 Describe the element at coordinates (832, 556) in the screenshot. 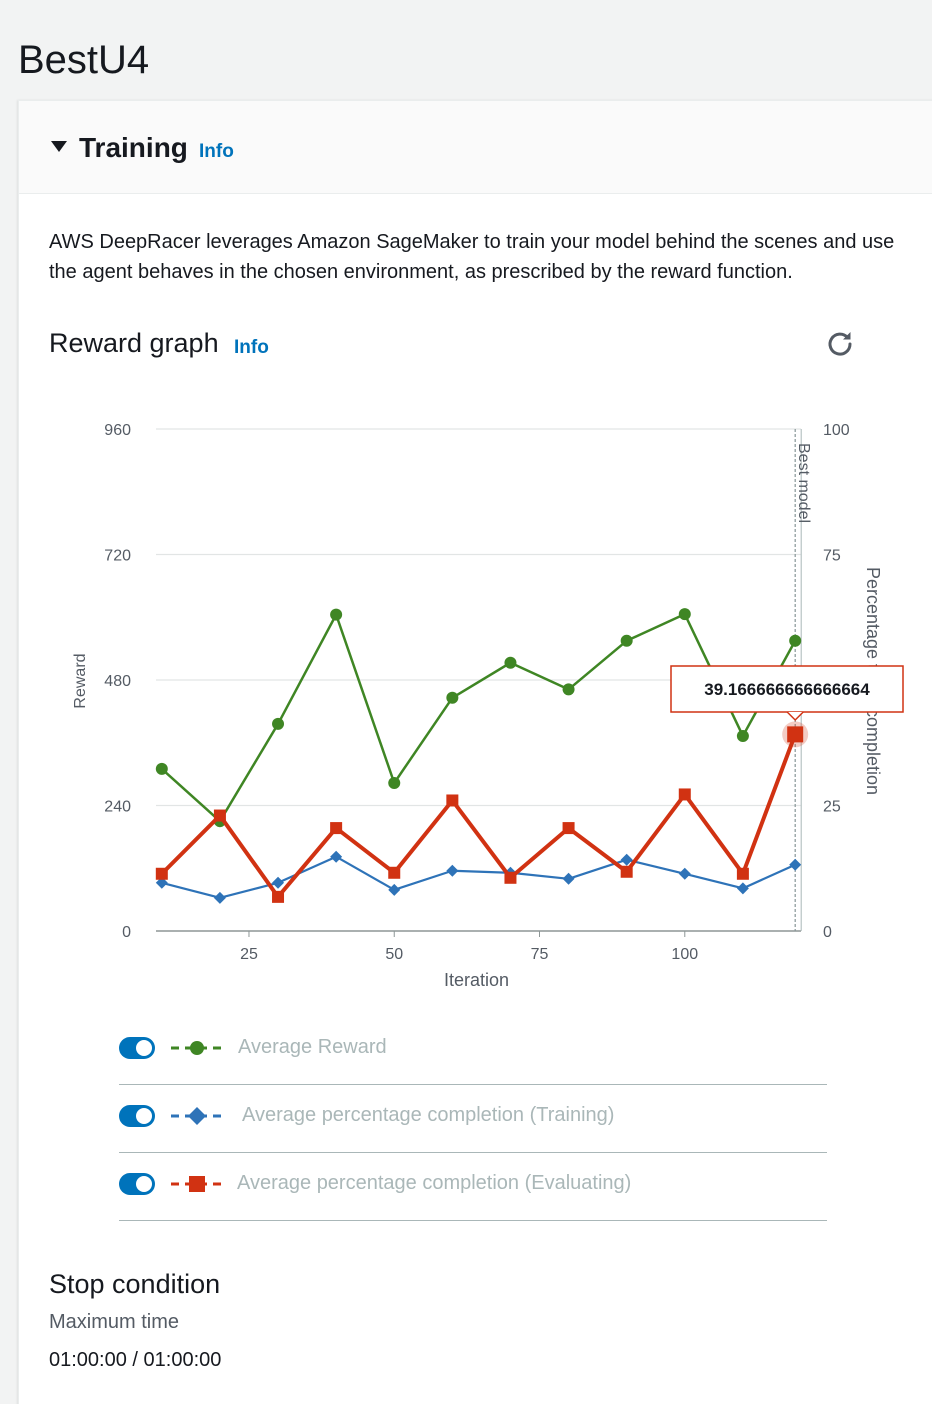

I see `y2-tick-label: 75` at that location.